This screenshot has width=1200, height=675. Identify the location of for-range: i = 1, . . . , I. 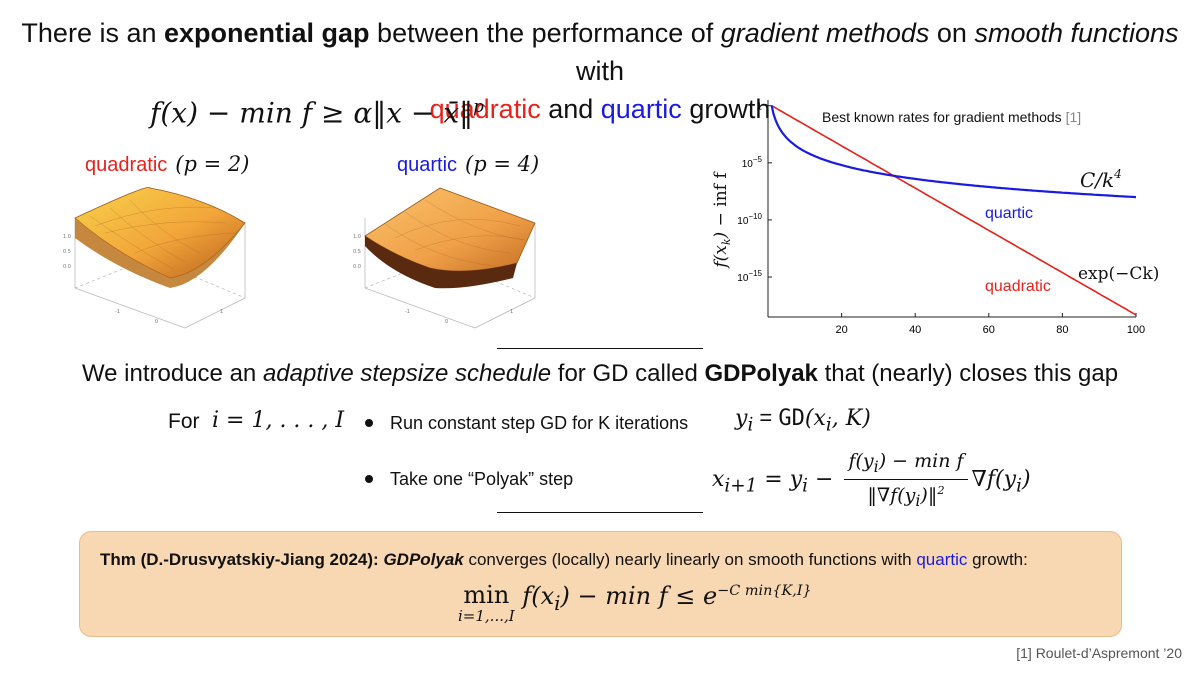
(278, 420).